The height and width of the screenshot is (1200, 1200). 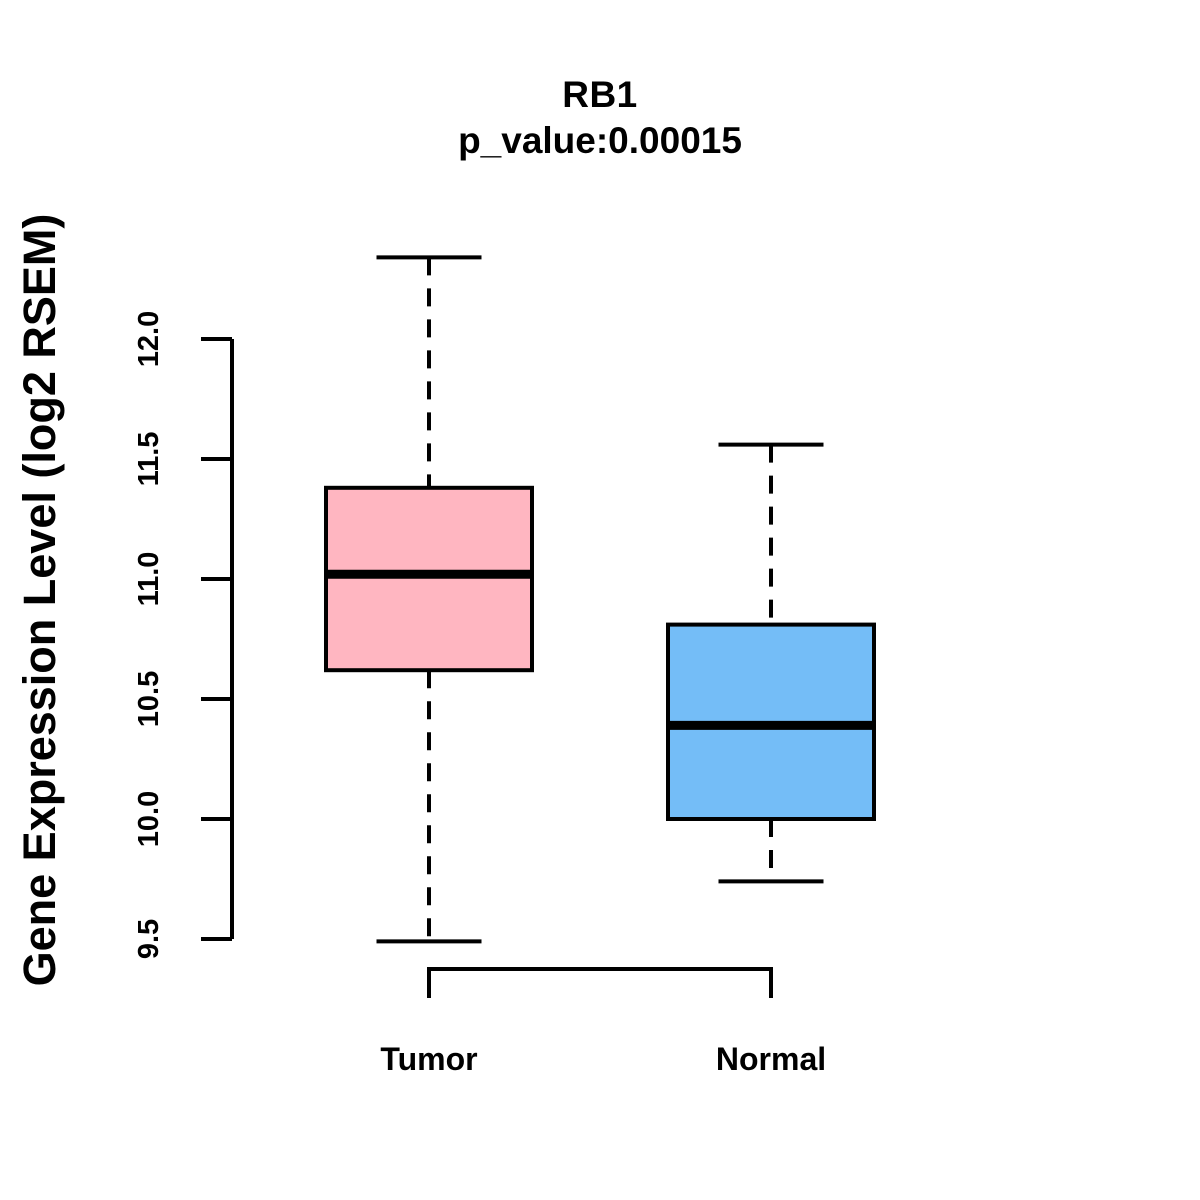 What do you see at coordinates (428, 1059) in the screenshot?
I see `x-tick-label-tumor: Tumor` at bounding box center [428, 1059].